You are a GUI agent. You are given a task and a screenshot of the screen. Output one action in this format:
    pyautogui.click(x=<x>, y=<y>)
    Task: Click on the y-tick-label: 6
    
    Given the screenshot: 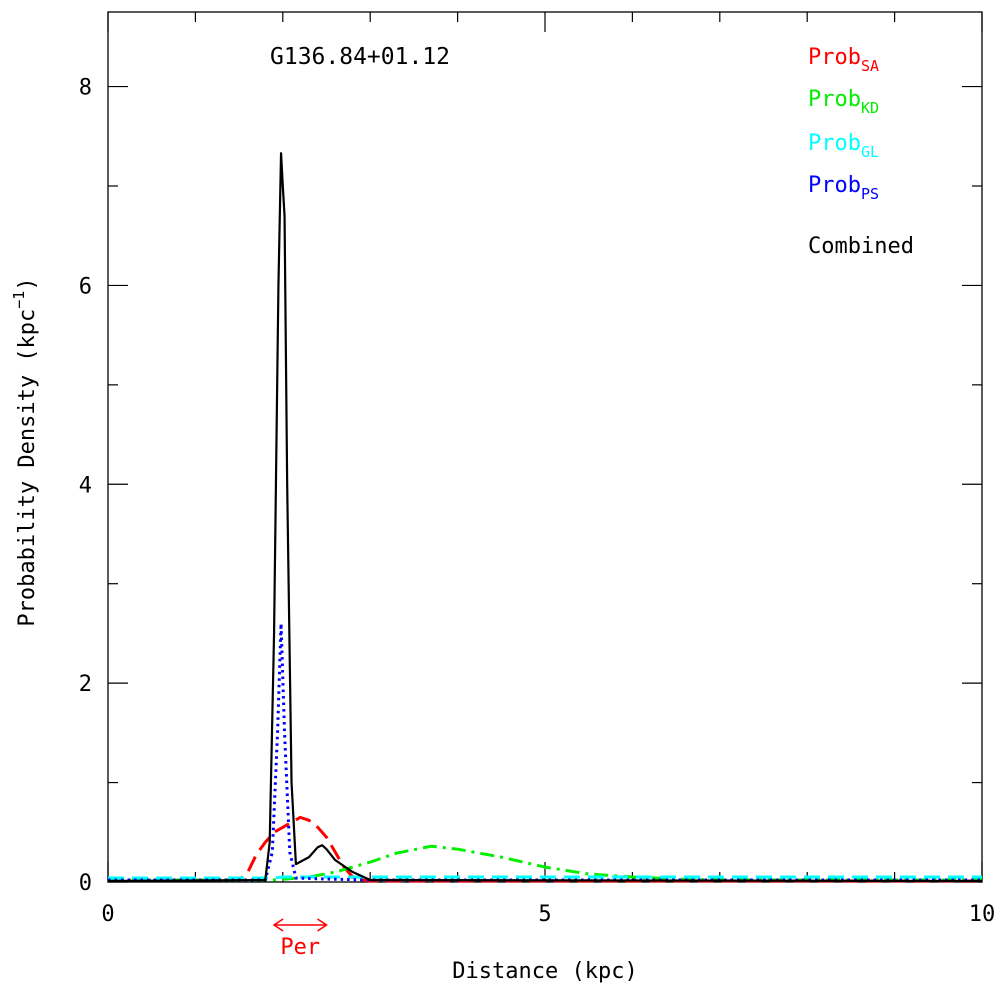 What is the action you would take?
    pyautogui.click(x=85, y=286)
    